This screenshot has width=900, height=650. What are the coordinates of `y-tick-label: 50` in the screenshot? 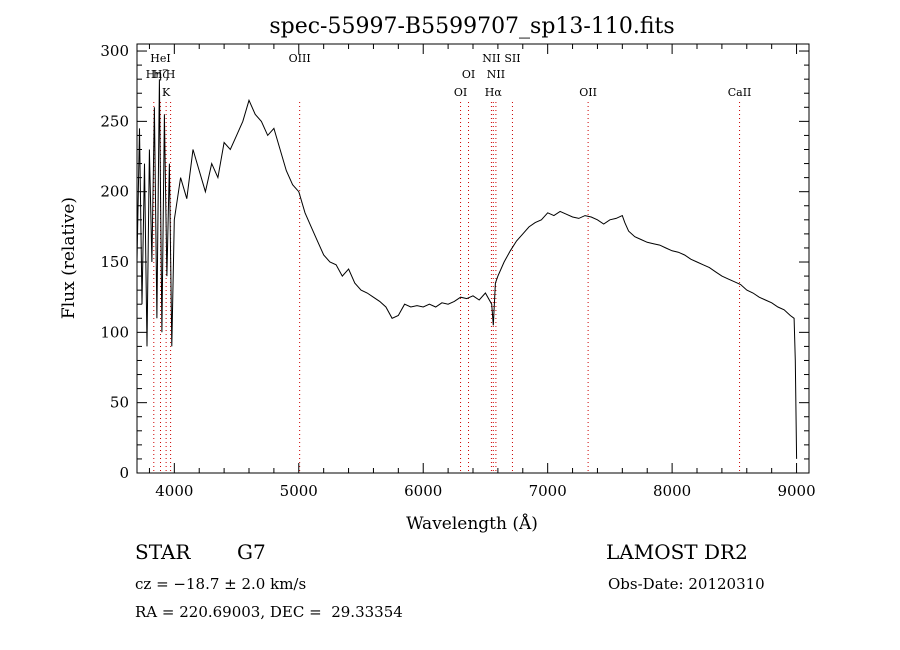 It's located at (119, 403).